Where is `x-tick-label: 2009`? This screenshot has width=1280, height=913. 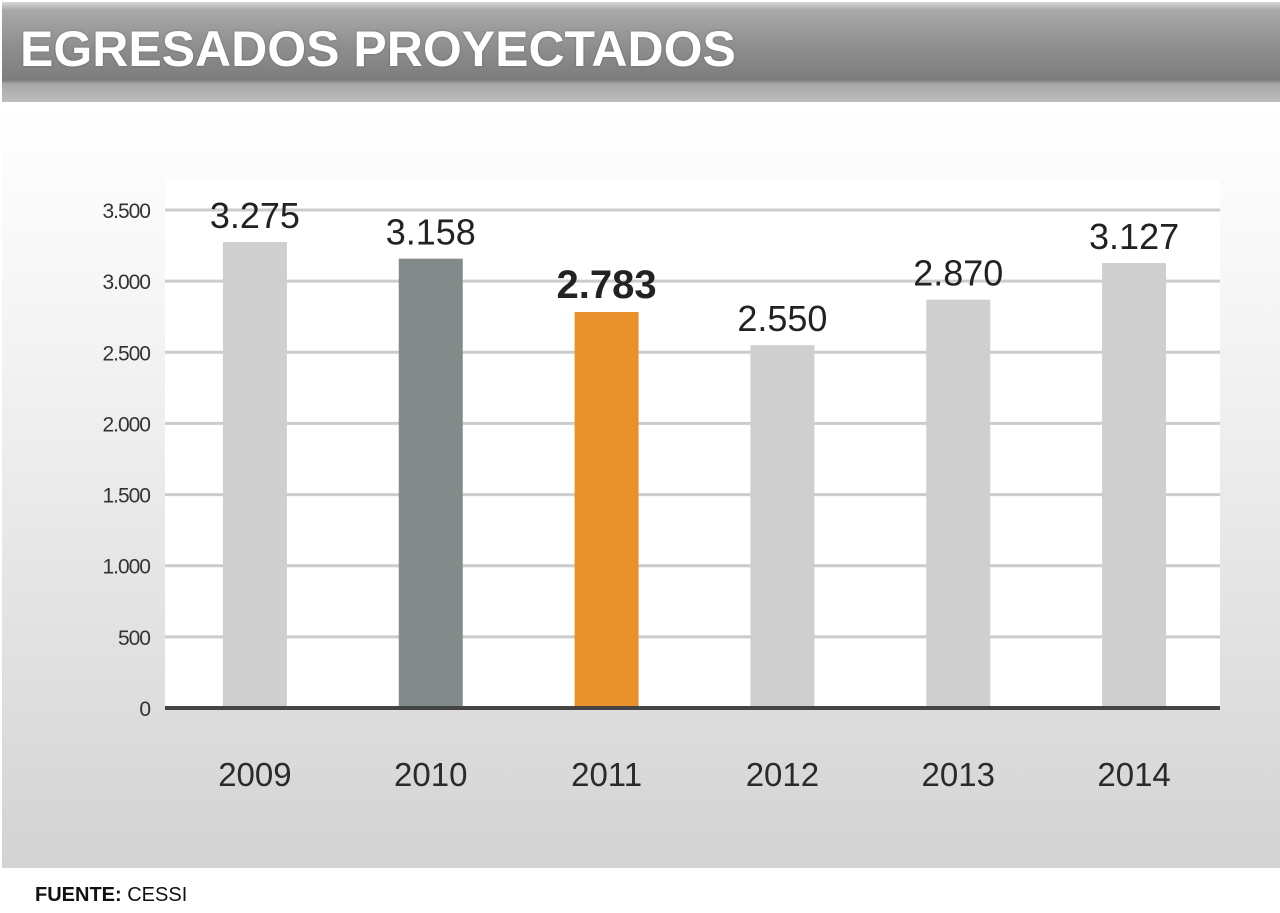
x-tick-label: 2009 is located at coordinates (254, 774).